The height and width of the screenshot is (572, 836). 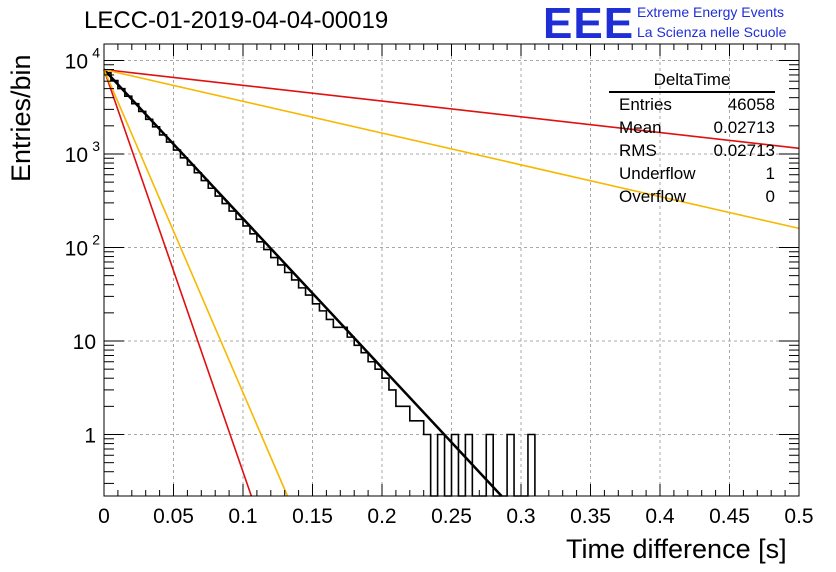 I want to click on stats-row-rms: RMS 0.02713, so click(x=692, y=150).